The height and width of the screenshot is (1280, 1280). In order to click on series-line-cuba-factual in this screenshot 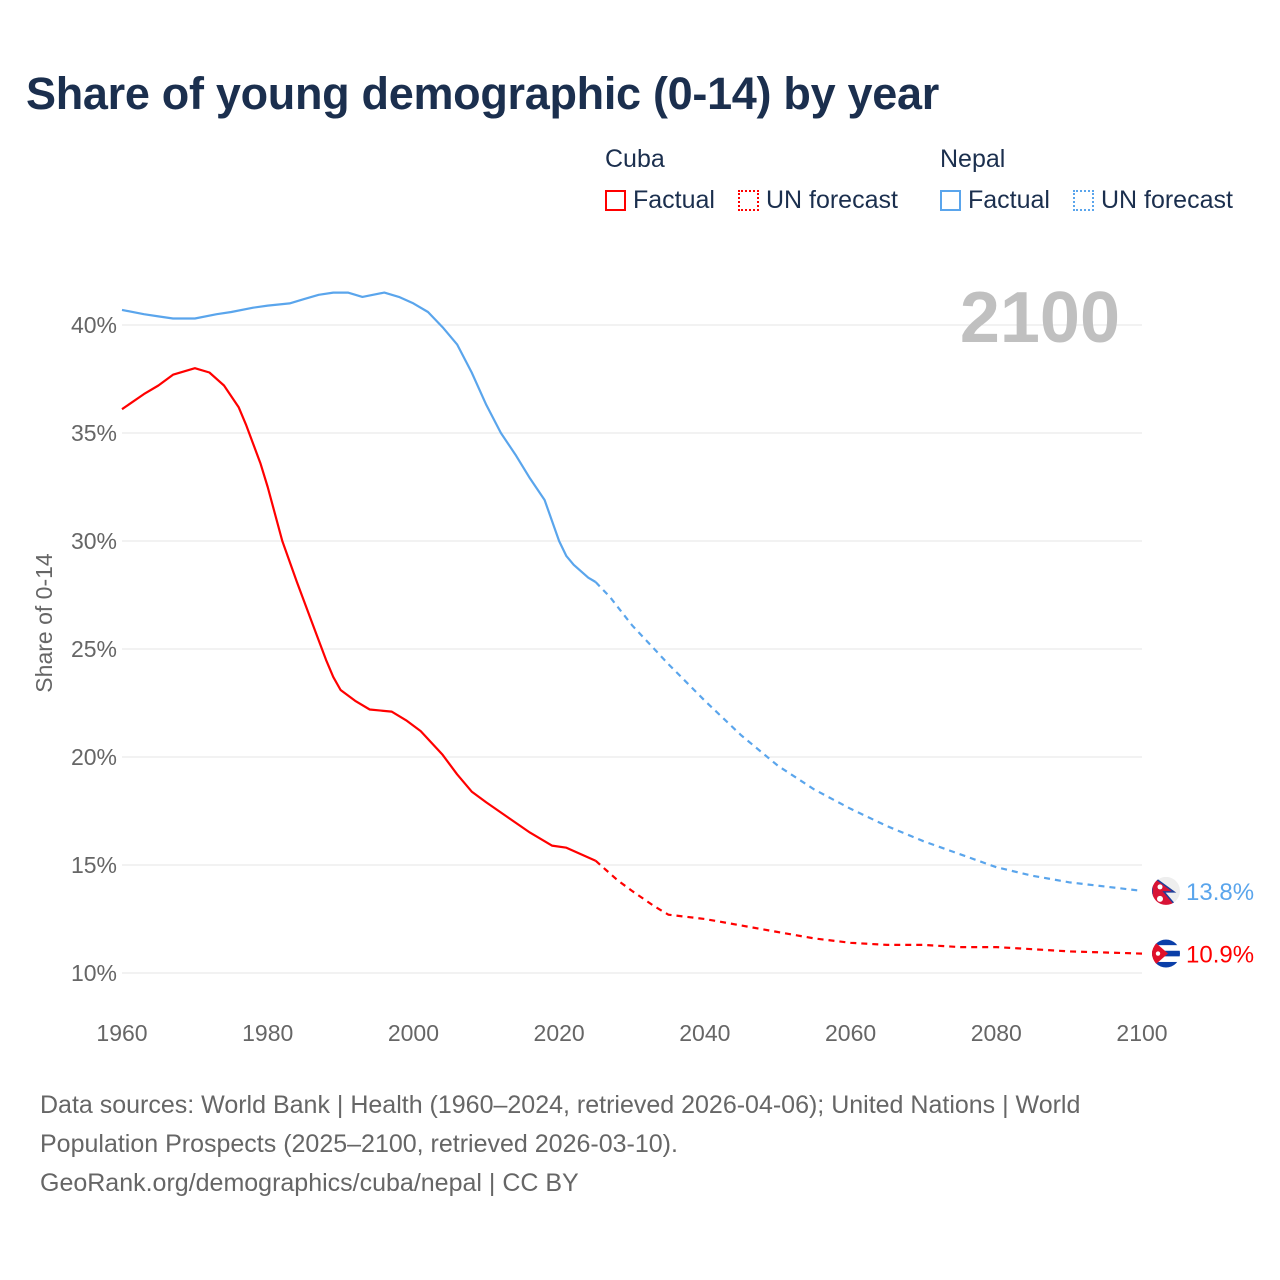, I will do `click(359, 614)`.